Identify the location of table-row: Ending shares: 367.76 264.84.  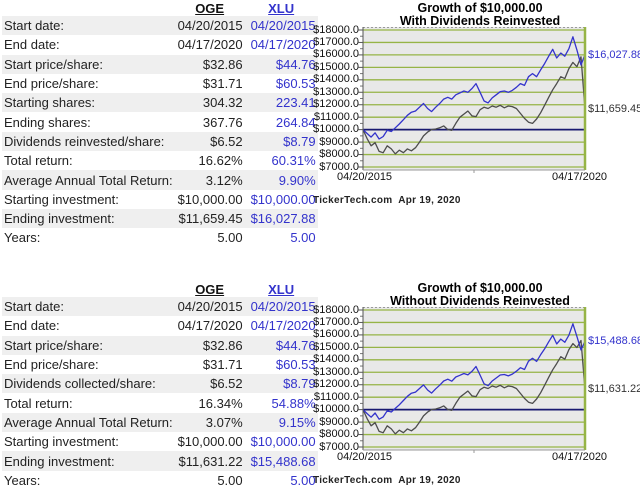
(160, 121).